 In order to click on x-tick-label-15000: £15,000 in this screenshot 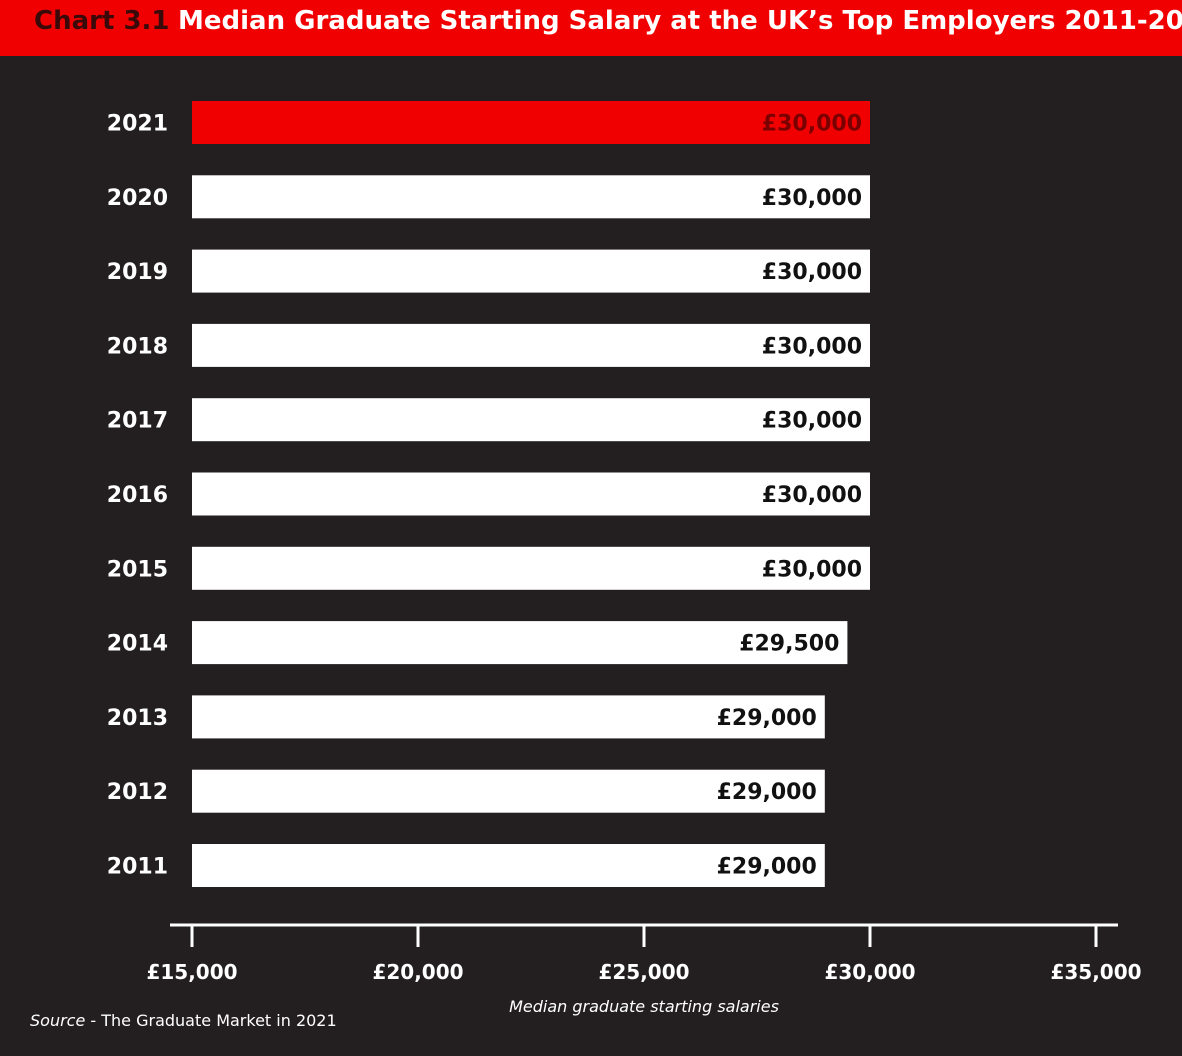, I will do `click(191, 972)`.